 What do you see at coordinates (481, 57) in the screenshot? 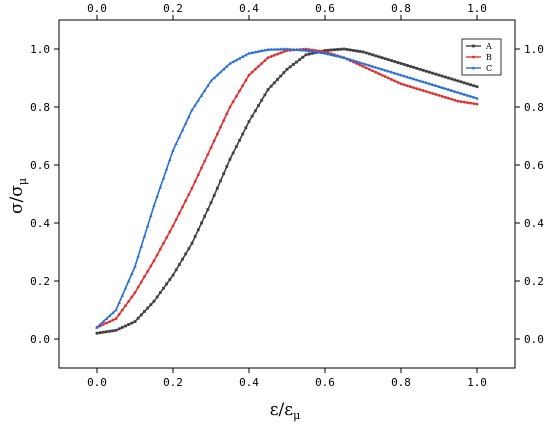
I see `legend: ABC` at bounding box center [481, 57].